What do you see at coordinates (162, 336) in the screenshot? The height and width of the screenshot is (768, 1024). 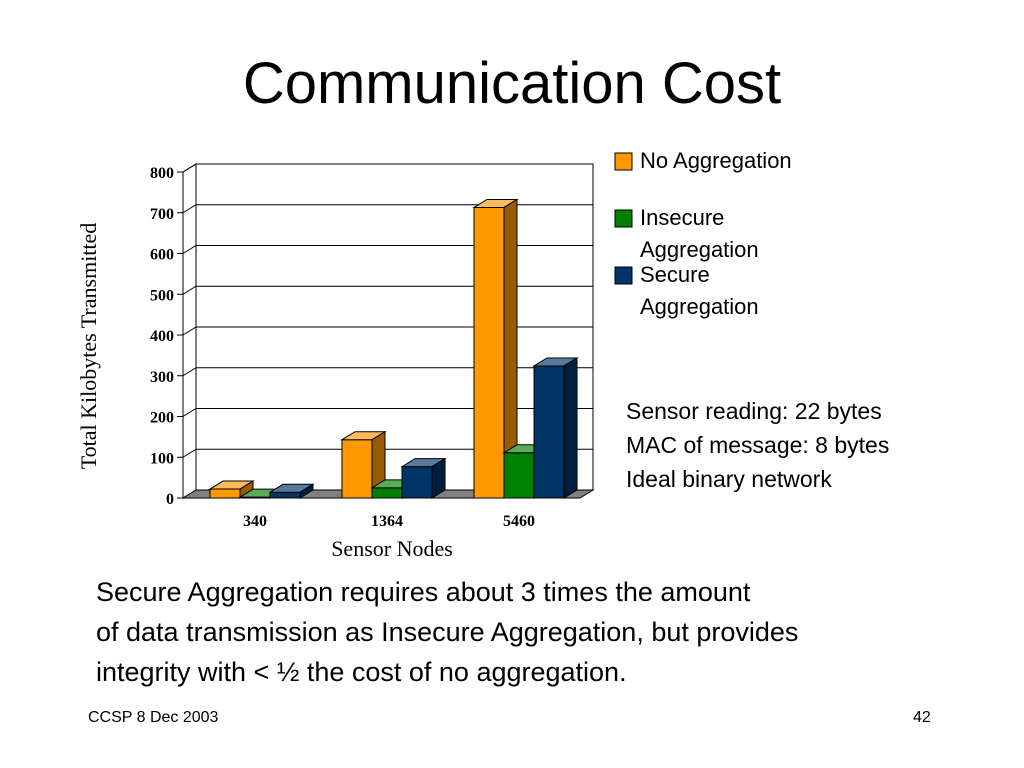 I see `y-tick-label: 400` at bounding box center [162, 336].